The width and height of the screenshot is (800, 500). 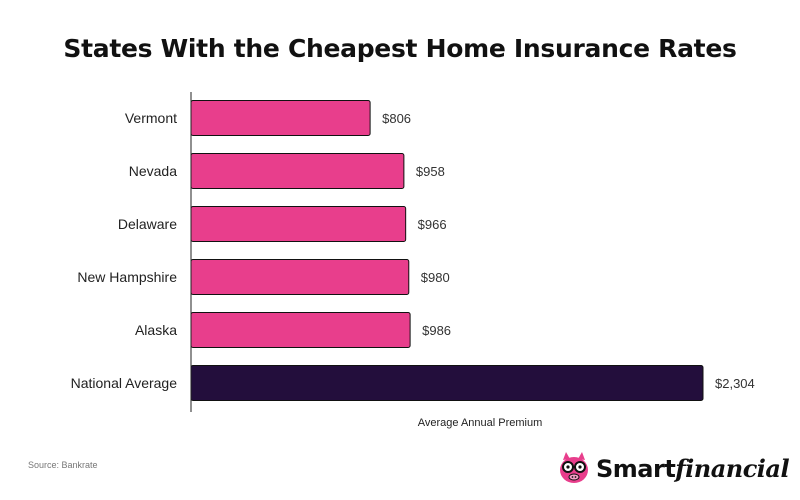 I want to click on x-axis-title: Average Annual Premium, so click(x=480, y=423).